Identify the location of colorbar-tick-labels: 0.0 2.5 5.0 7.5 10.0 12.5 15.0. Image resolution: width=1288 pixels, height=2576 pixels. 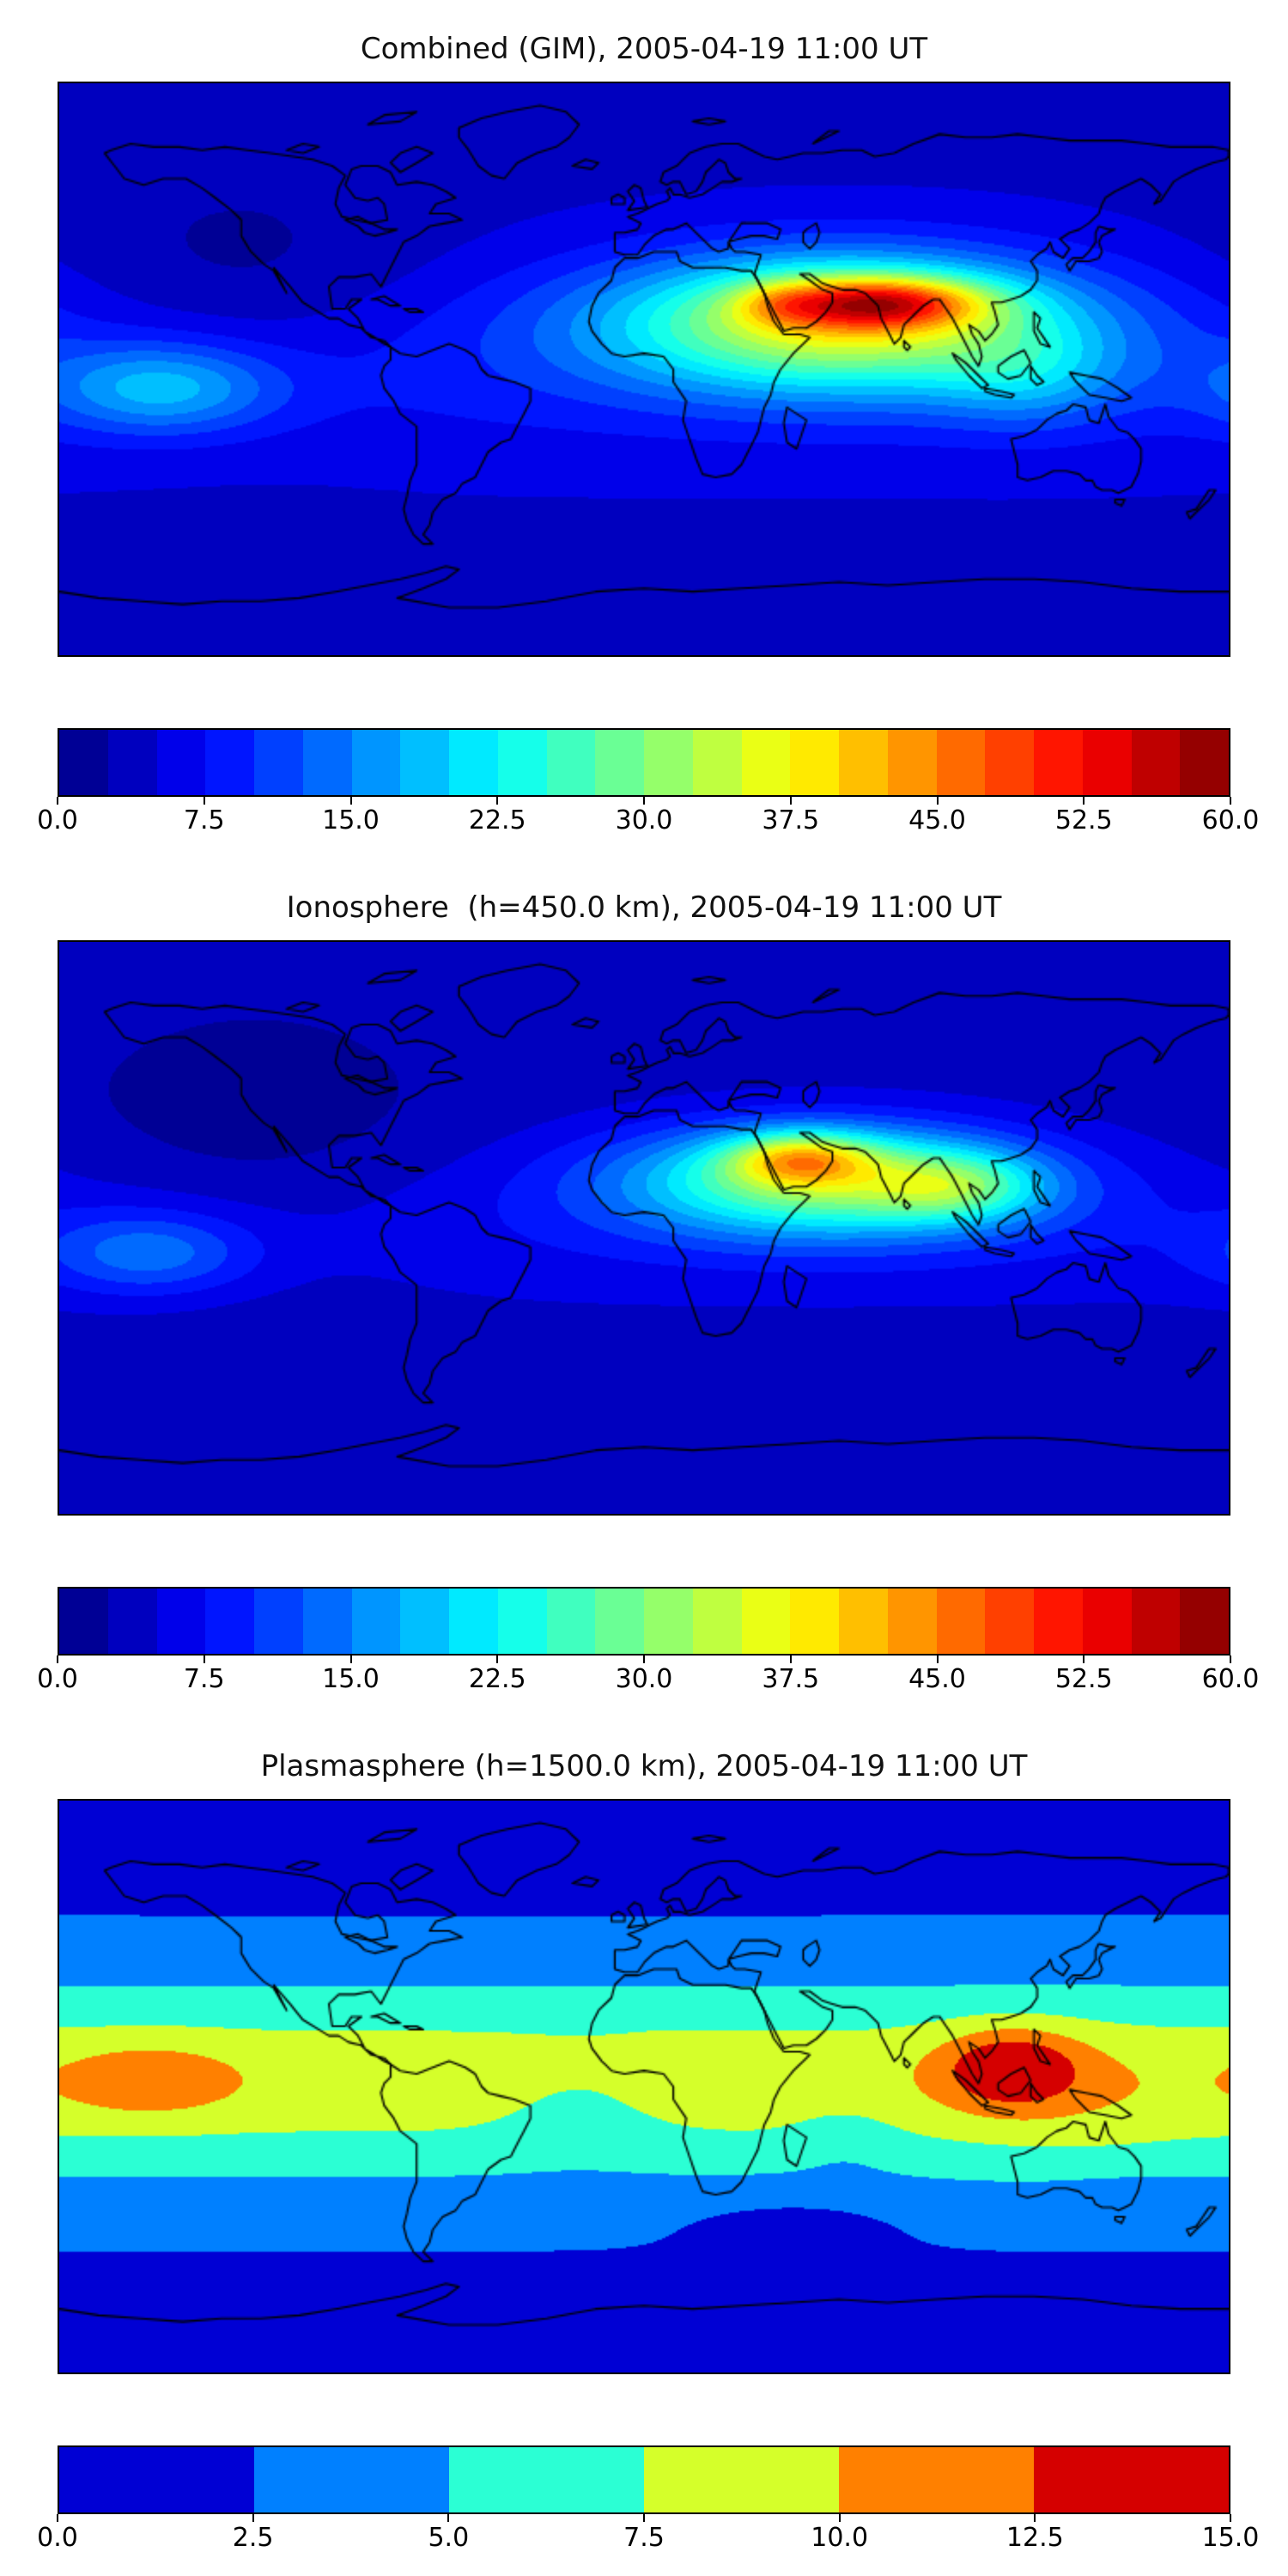
(648, 2540).